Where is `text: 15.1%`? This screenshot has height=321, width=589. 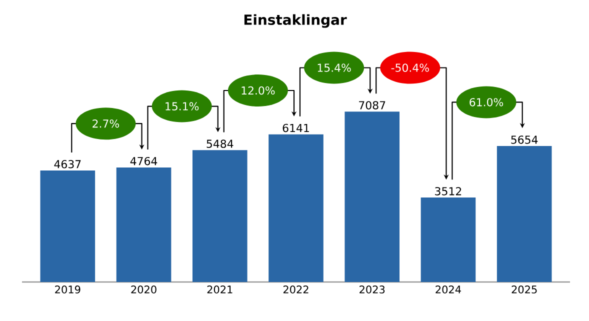 text: 15.1% is located at coordinates (182, 106).